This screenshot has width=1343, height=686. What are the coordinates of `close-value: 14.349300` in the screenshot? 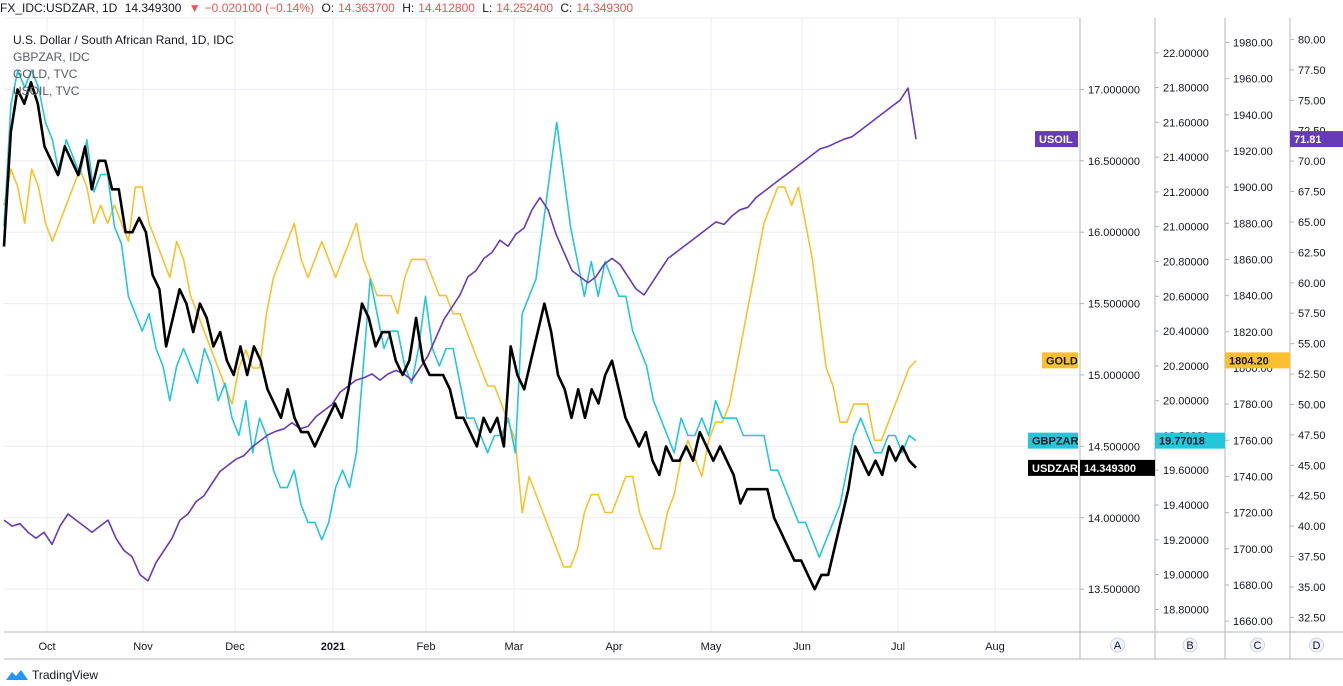 It's located at (605, 8).